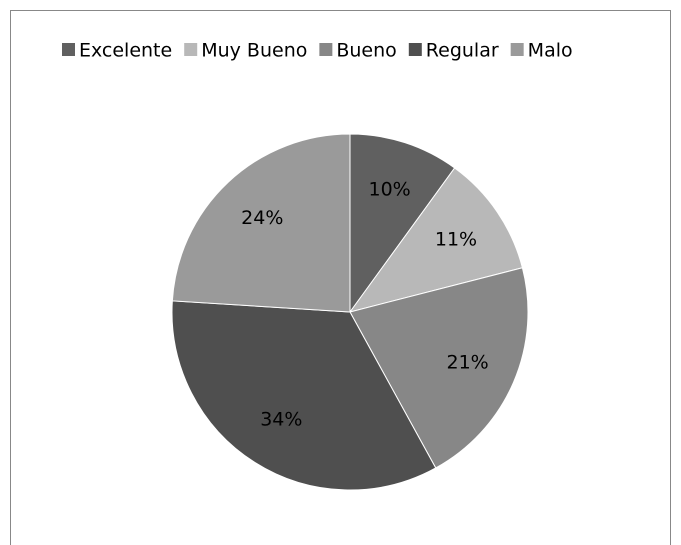 The width and height of the screenshot is (681, 545). Describe the element at coordinates (550, 51) in the screenshot. I see `legend-label: Malo` at that location.